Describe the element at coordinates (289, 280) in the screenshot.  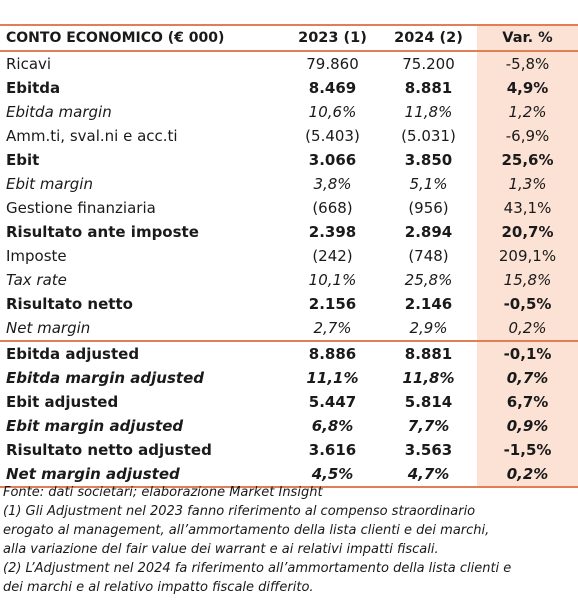
I see `table-row: Tax rate 10,1% 25,8% 15,8%` at that location.